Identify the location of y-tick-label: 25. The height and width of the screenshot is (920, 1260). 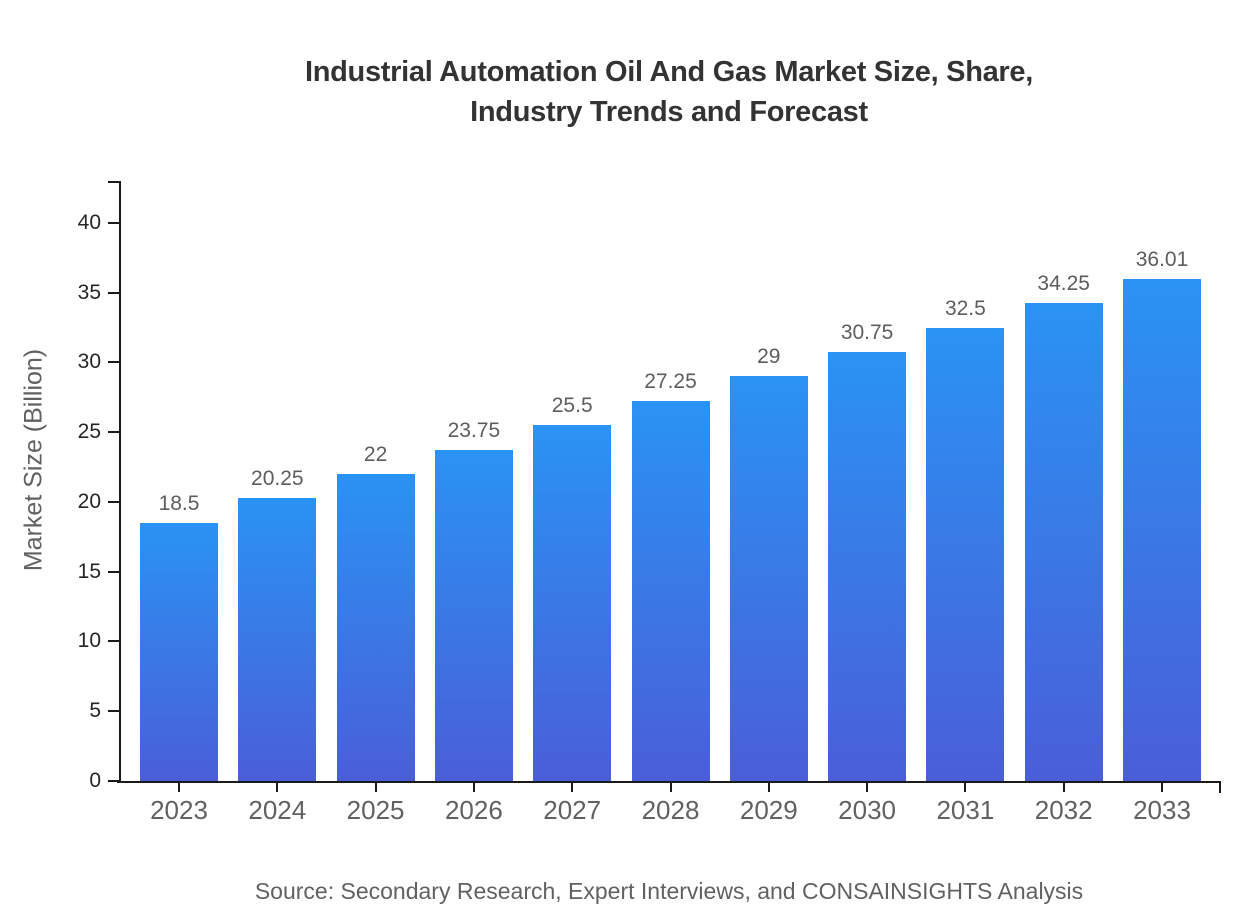
(89, 432).